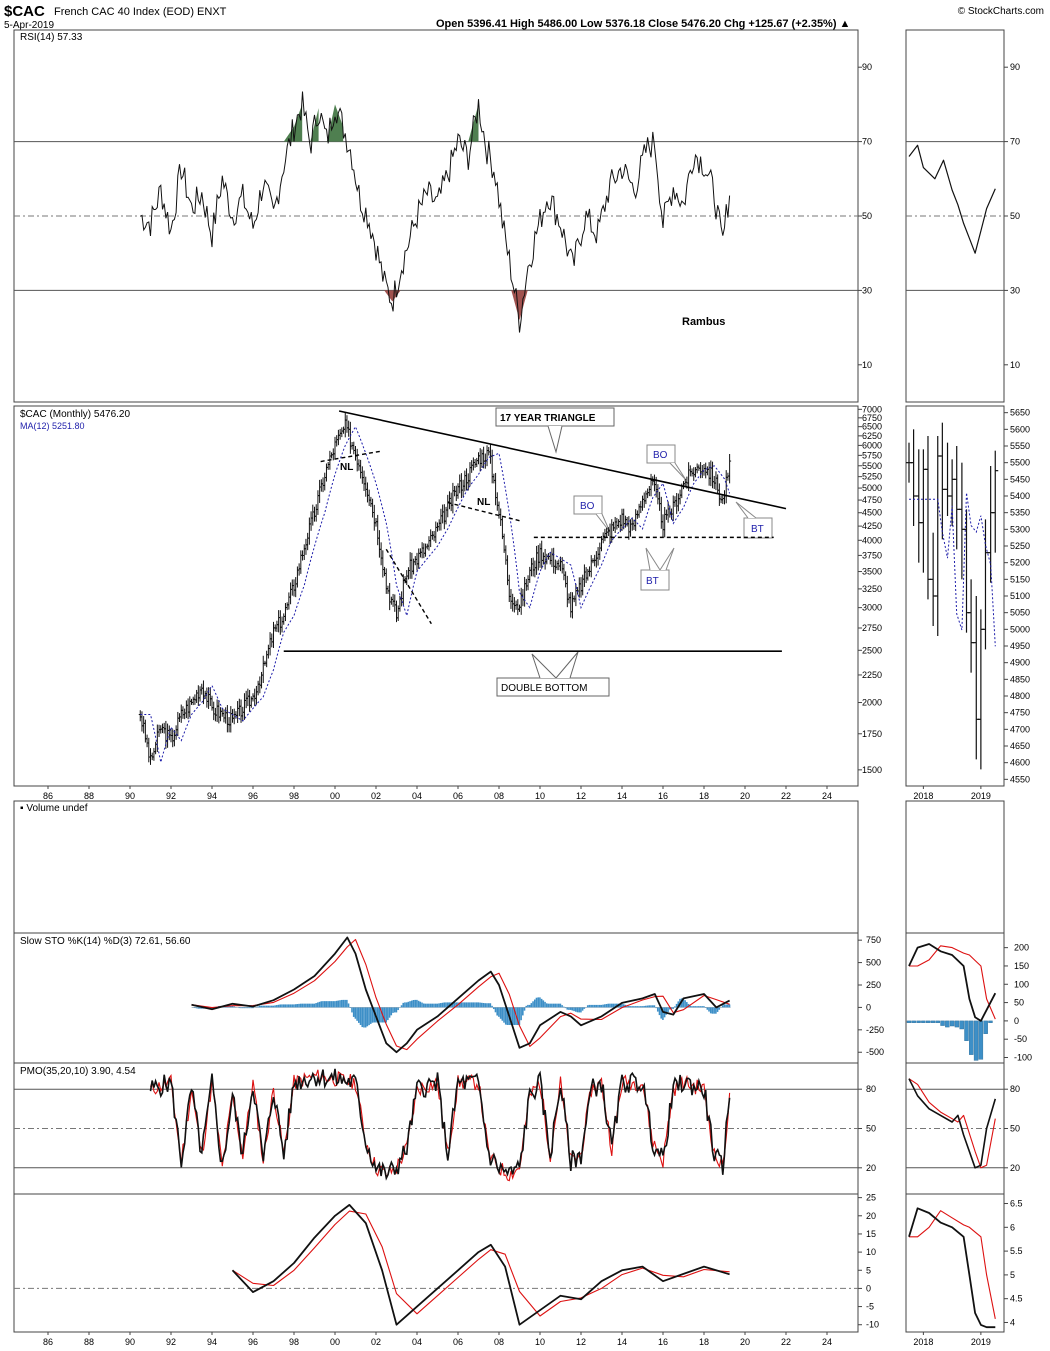 This screenshot has width=1050, height=1351. What do you see at coordinates (872, 770) in the screenshot?
I see `price-ytick-label: 1500` at bounding box center [872, 770].